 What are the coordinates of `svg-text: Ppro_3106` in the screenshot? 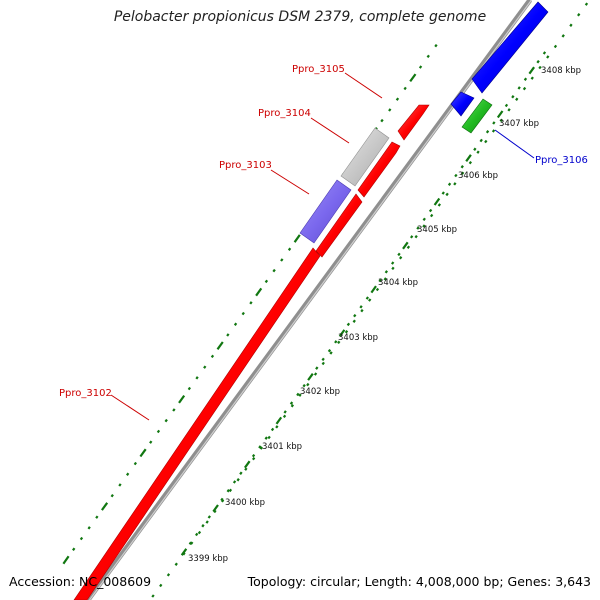 It's located at (561, 160).